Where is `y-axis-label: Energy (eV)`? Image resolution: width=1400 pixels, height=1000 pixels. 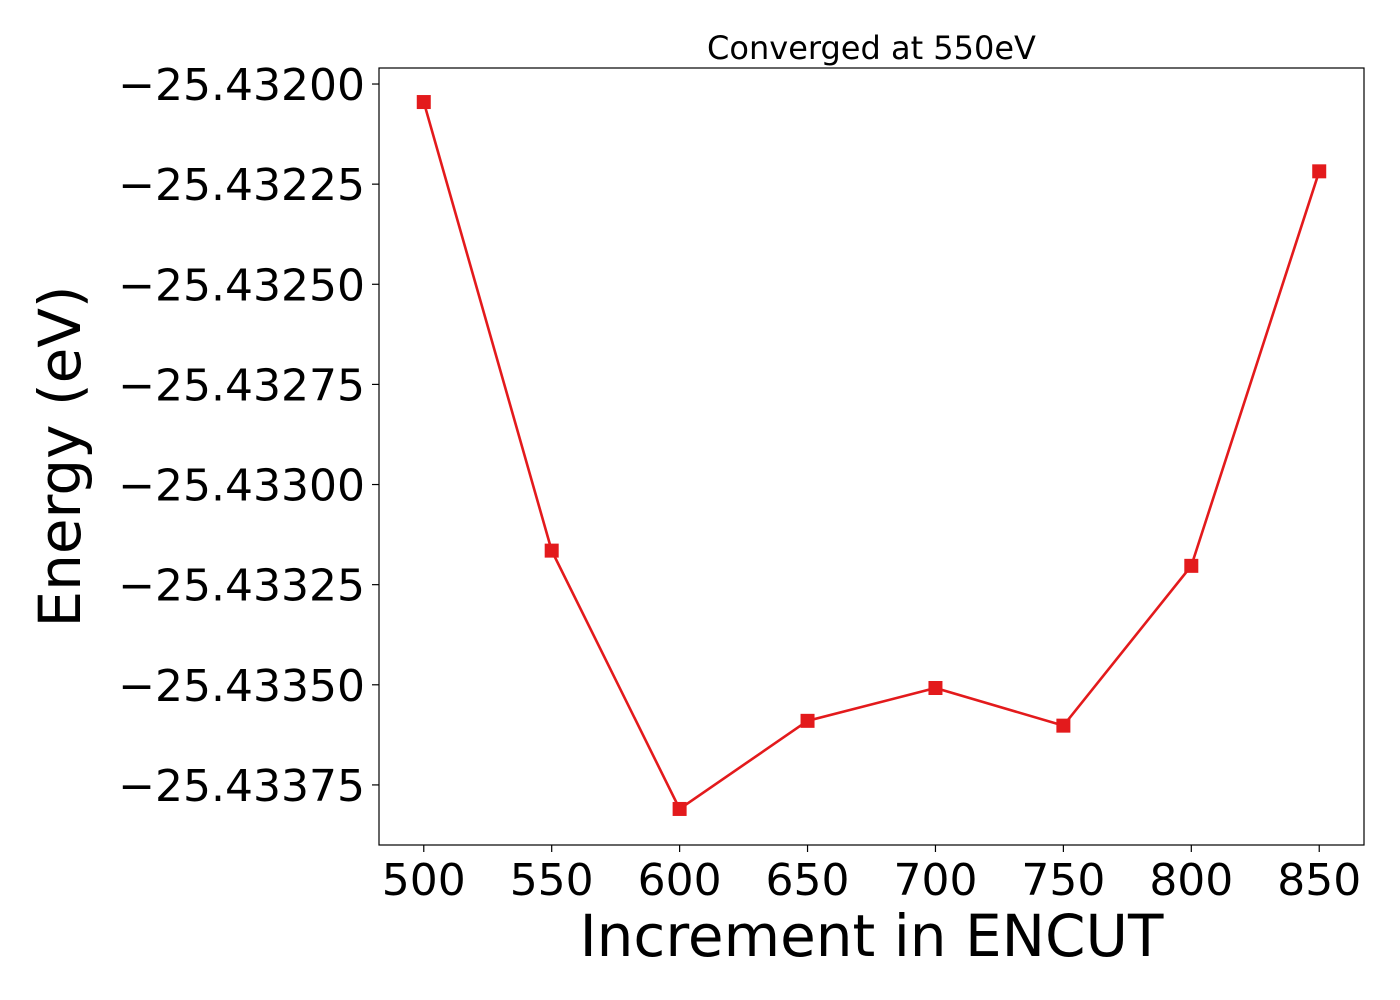
y-axis-label: Energy (eV) is located at coordinates (60, 456).